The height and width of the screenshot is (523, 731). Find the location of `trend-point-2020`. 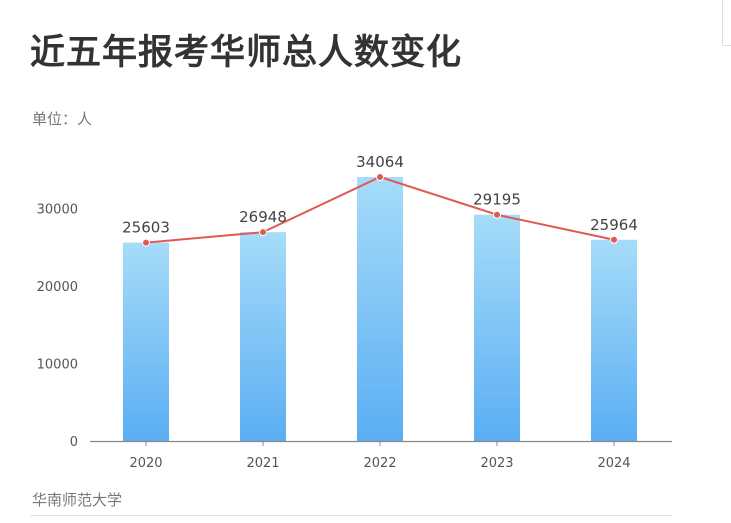

trend-point-2020 is located at coordinates (146, 242).